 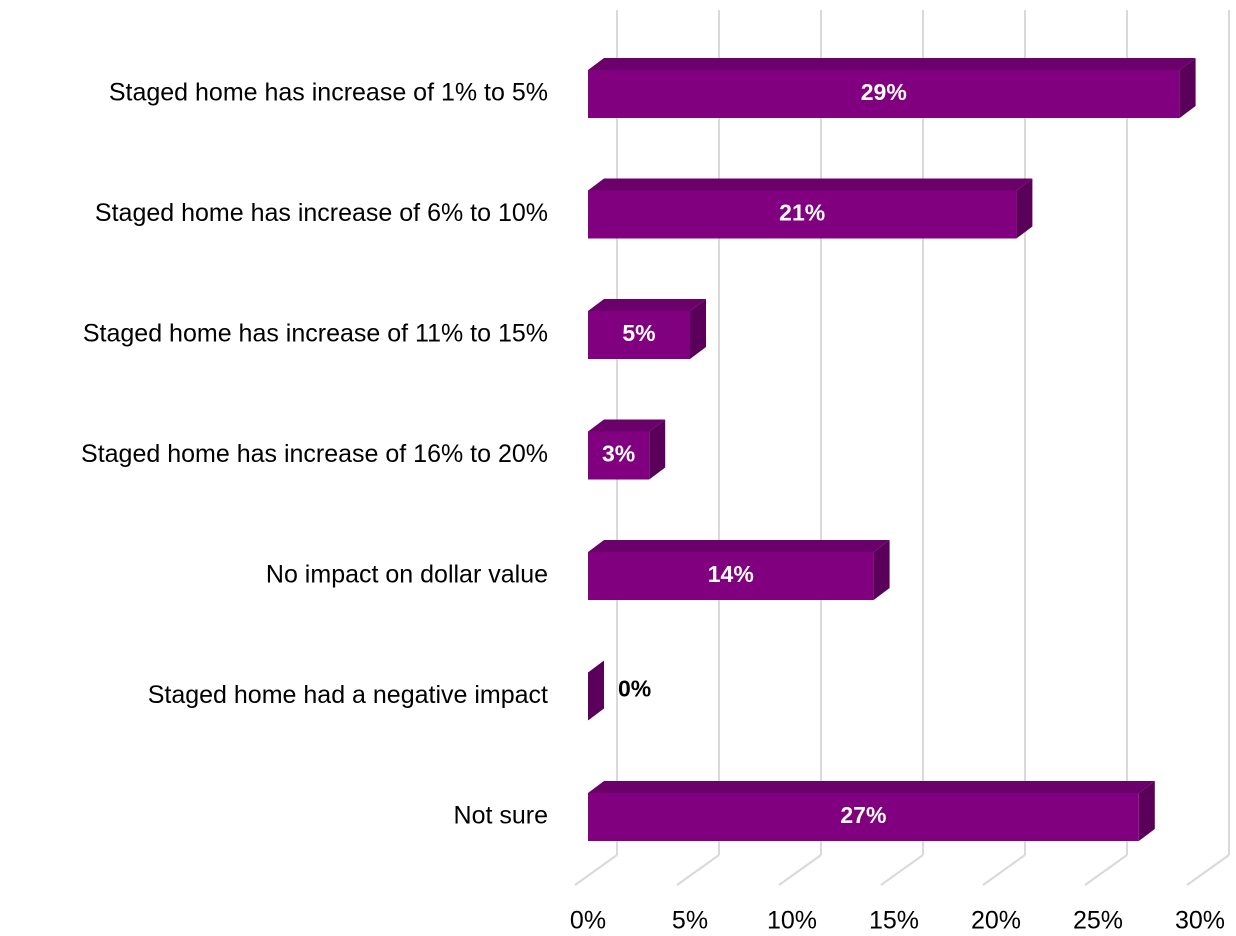 I want to click on value-label: 29%, so click(x=884, y=92).